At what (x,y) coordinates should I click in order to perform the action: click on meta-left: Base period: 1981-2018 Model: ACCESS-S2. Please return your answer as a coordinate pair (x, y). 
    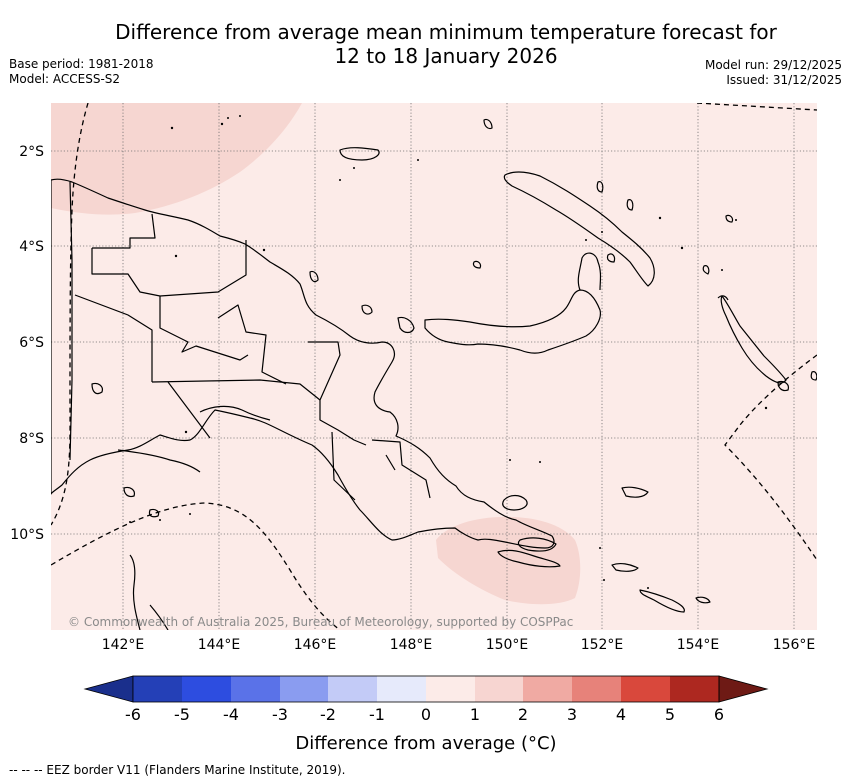
    Looking at the image, I should click on (81, 72).